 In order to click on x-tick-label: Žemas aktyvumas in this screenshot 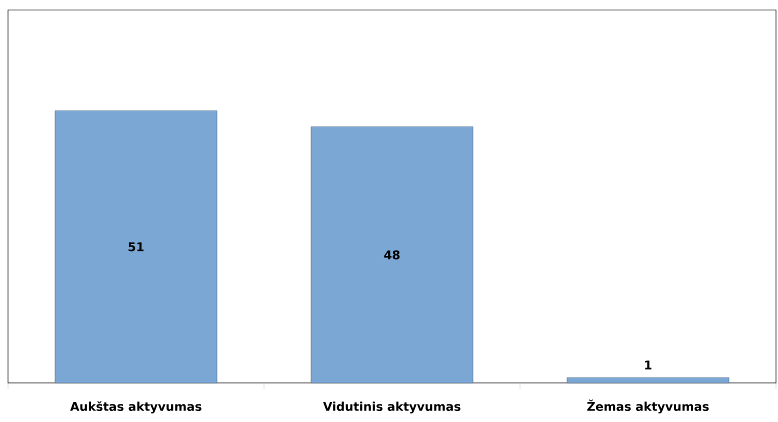, I will do `click(648, 407)`.